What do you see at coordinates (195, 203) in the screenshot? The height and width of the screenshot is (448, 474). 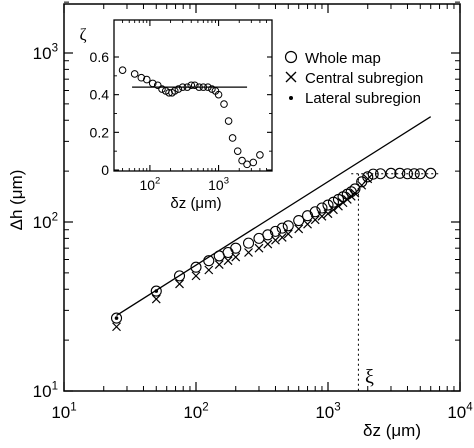 I see `inset-x-axis-label: δz (μm)` at bounding box center [195, 203].